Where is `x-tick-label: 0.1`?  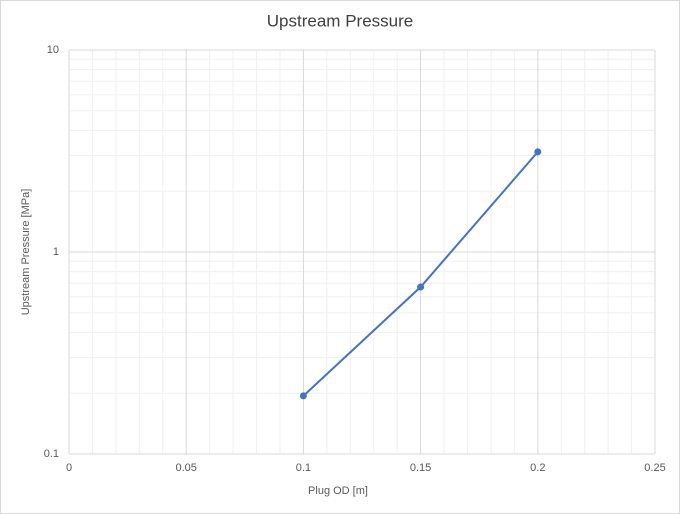
x-tick-label: 0.1 is located at coordinates (303, 468).